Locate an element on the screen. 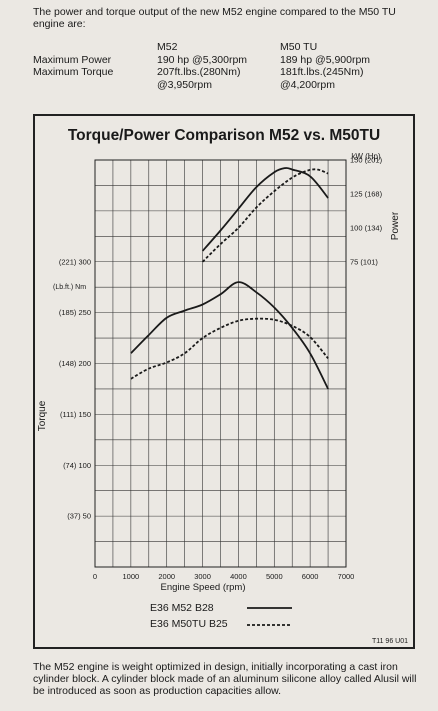  x-tick-label: 4000 is located at coordinates (238, 576).